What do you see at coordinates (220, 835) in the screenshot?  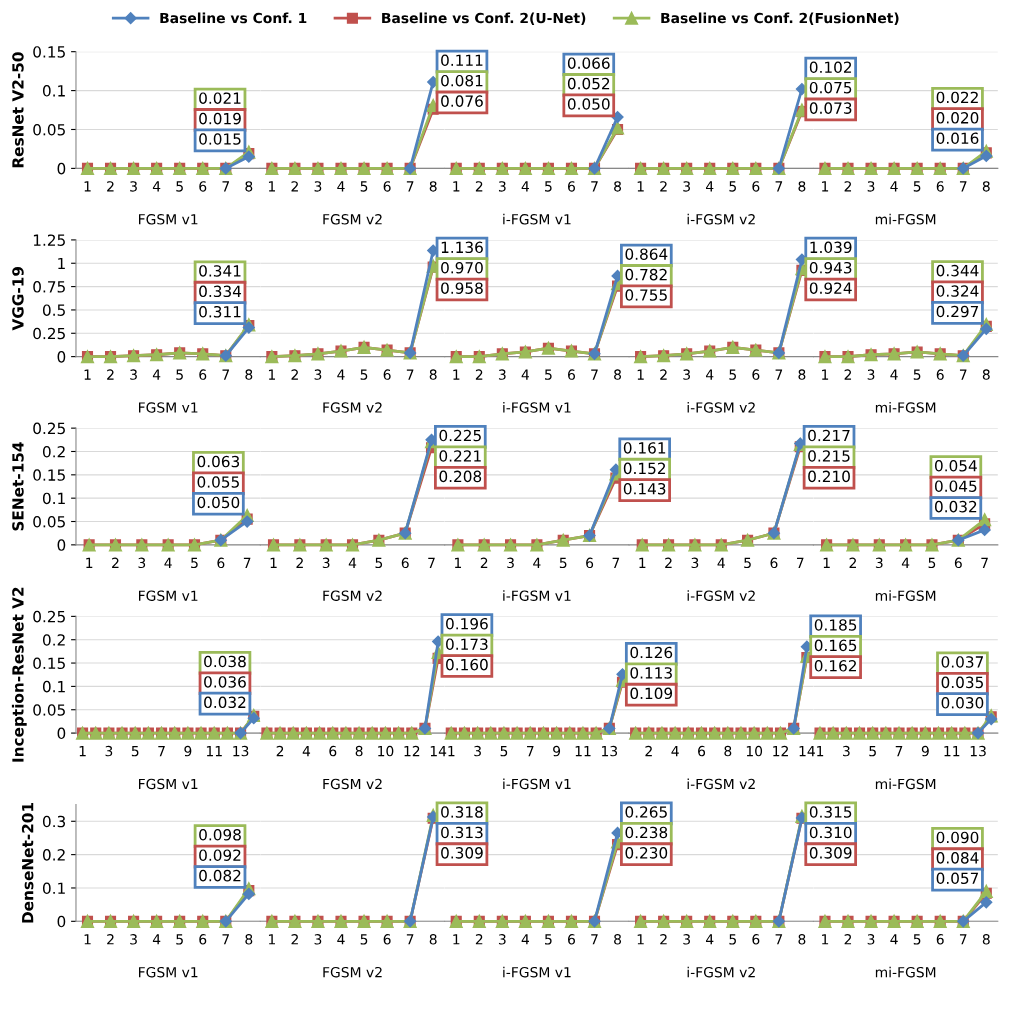 I see `data-label: 0.098` at bounding box center [220, 835].